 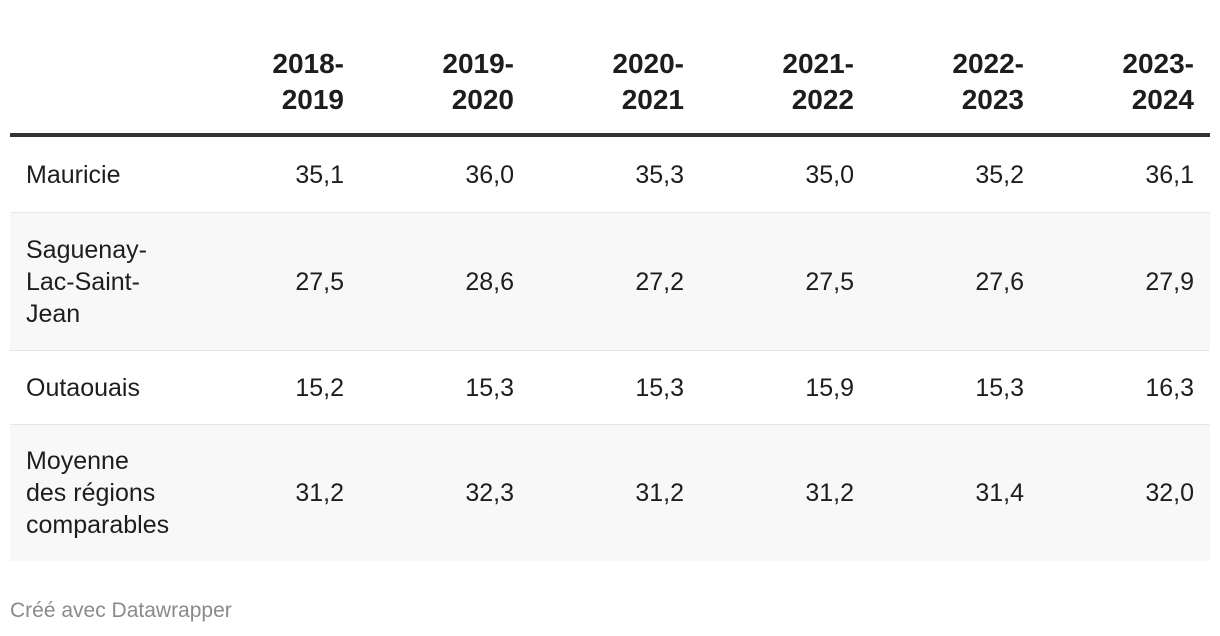 I want to click on table-cell-value: 35,0, so click(x=829, y=174).